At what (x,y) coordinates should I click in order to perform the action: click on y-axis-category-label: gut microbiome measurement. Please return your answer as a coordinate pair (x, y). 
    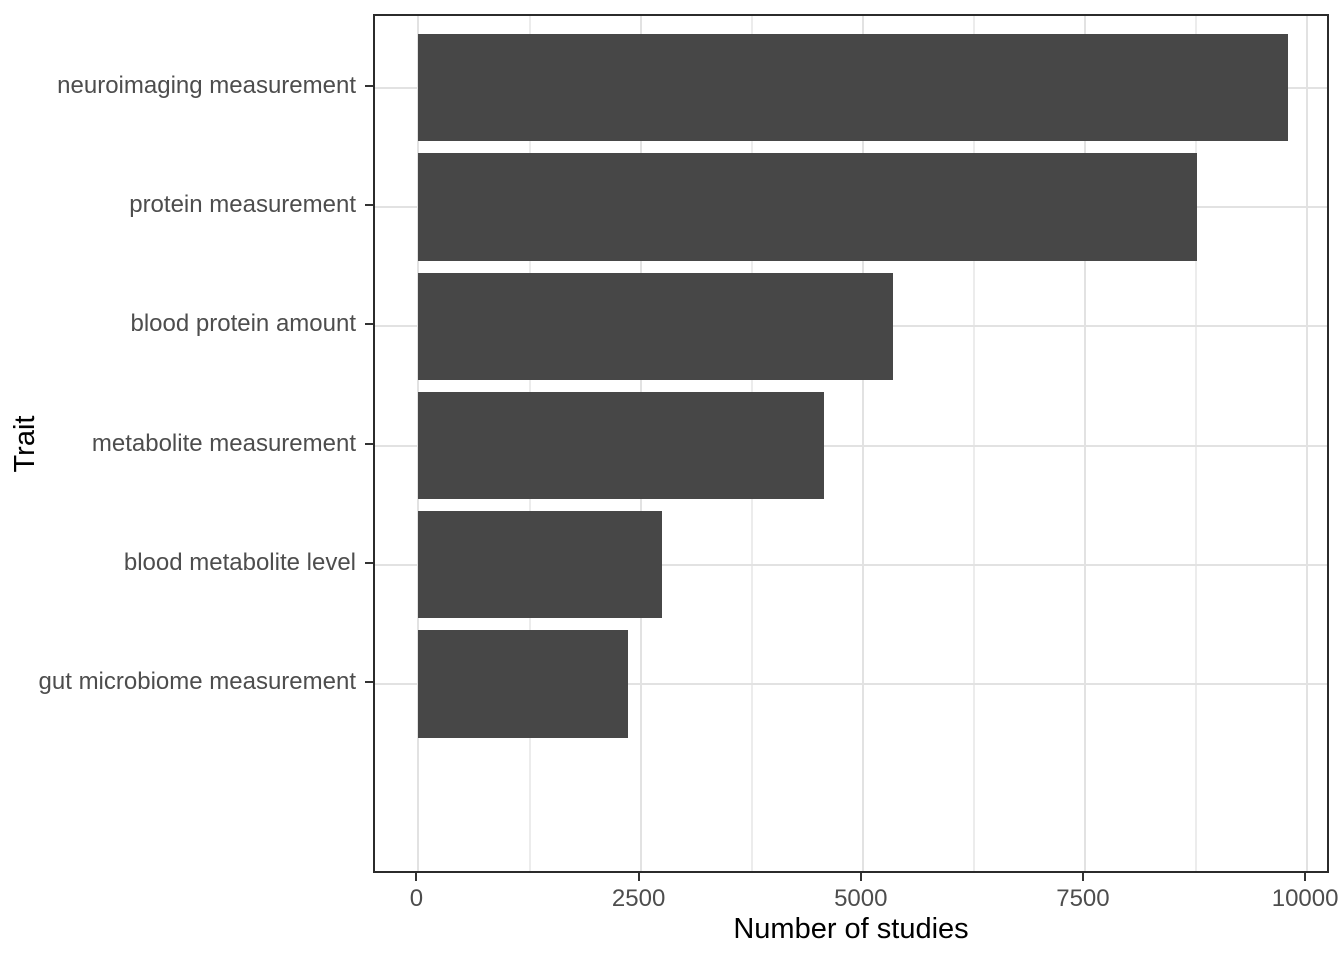
    Looking at the image, I should click on (197, 682).